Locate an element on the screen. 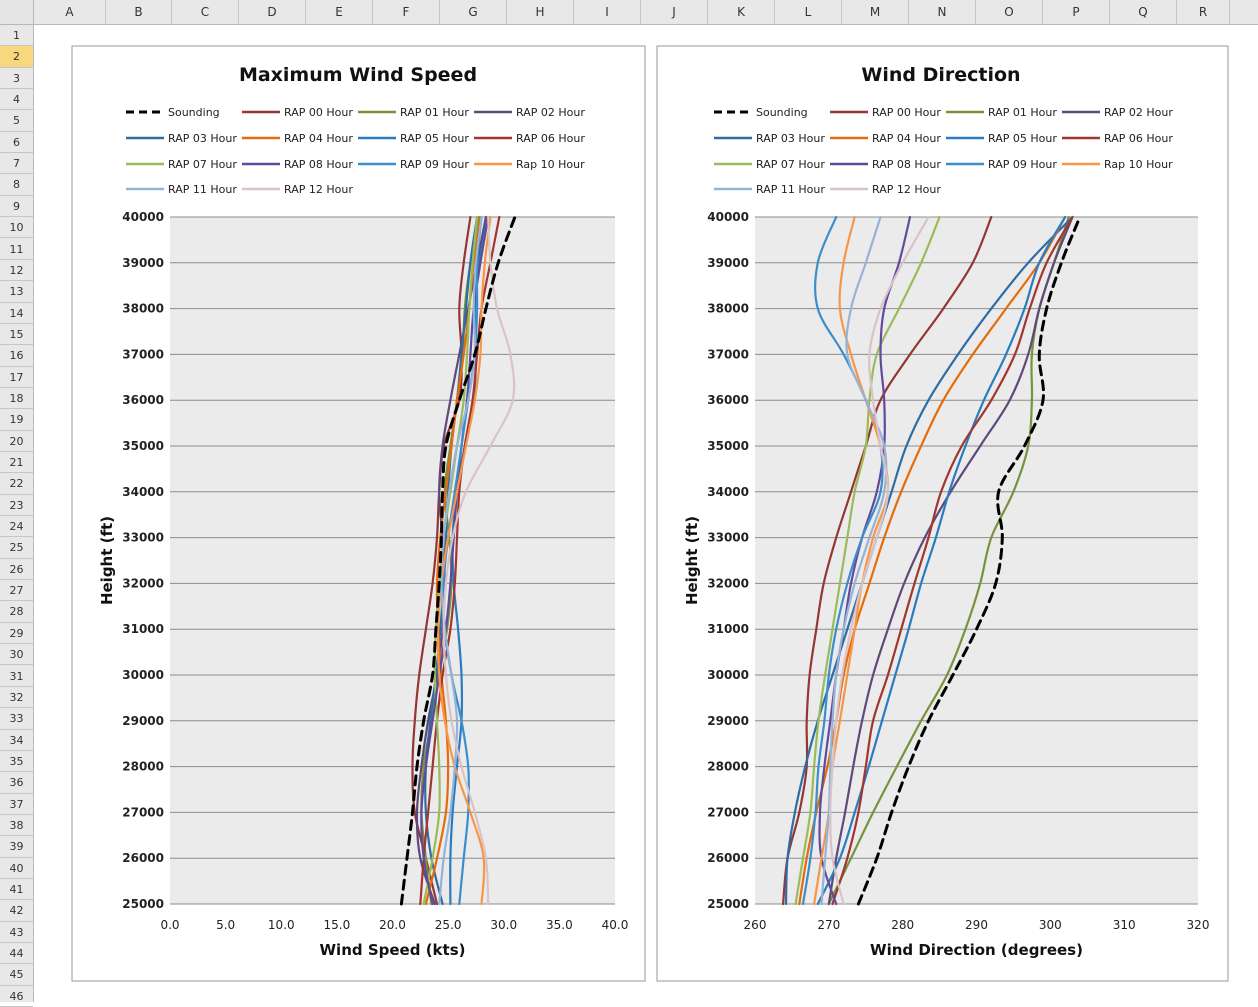  column-header-a: A is located at coordinates (70, 12).